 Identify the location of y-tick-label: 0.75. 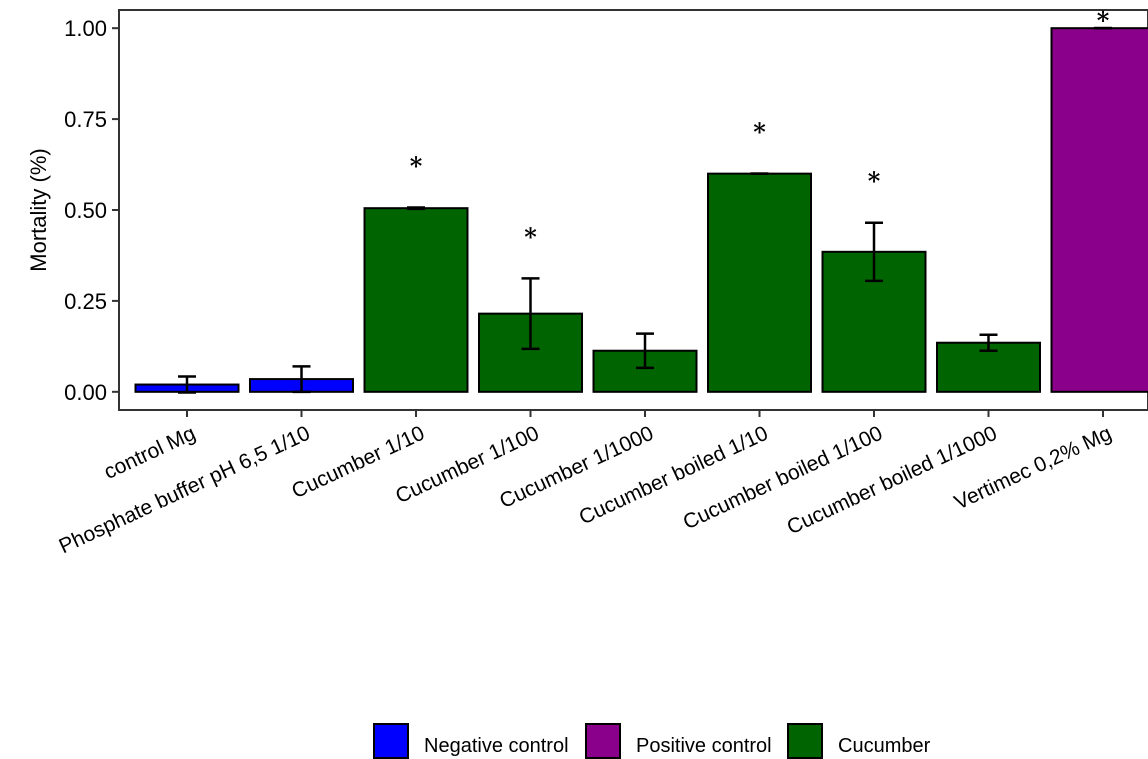
(85, 119).